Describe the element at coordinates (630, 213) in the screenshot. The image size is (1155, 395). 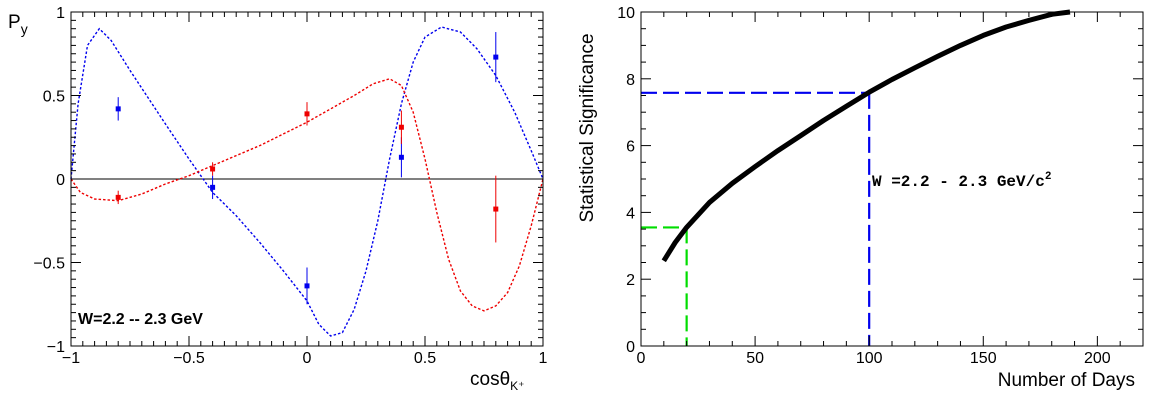
I see `y-tick-label: 4` at that location.